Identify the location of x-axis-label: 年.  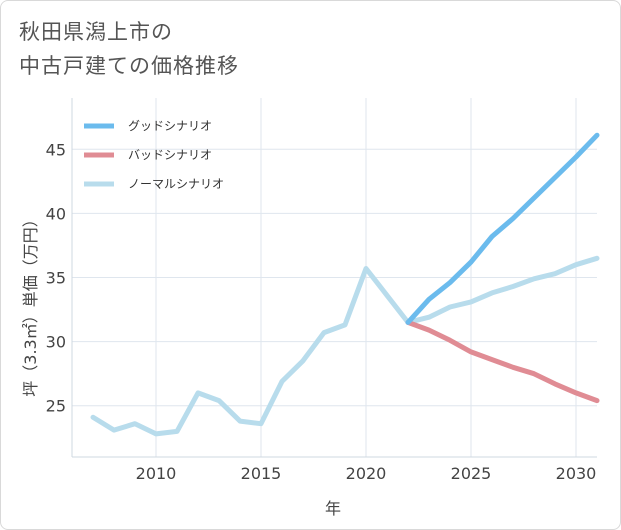
(333, 508).